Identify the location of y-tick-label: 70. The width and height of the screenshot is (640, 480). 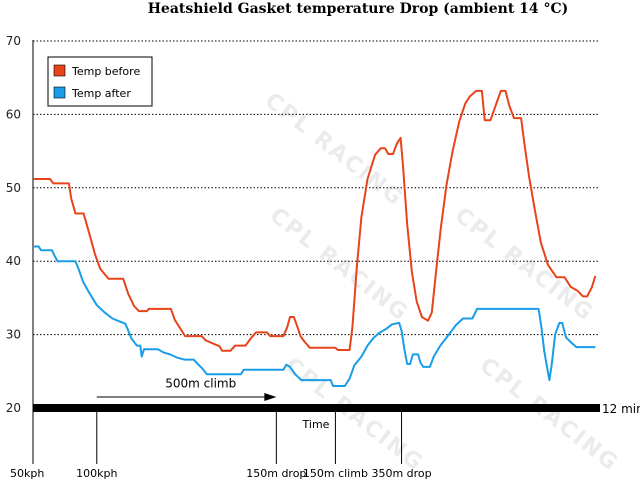
(13, 41).